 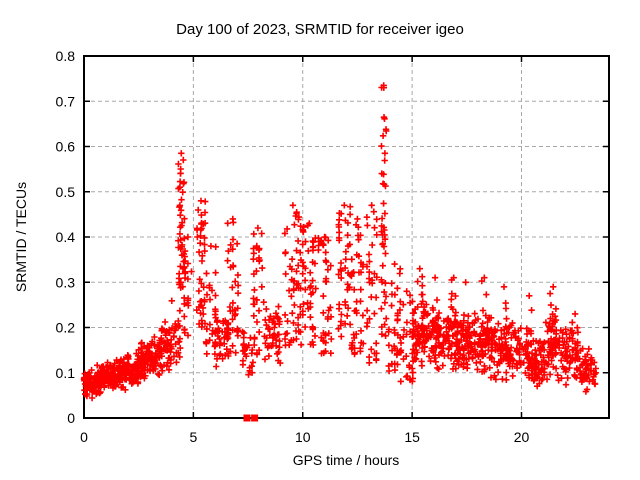 I want to click on svg-text: 0.6, so click(x=66, y=147).